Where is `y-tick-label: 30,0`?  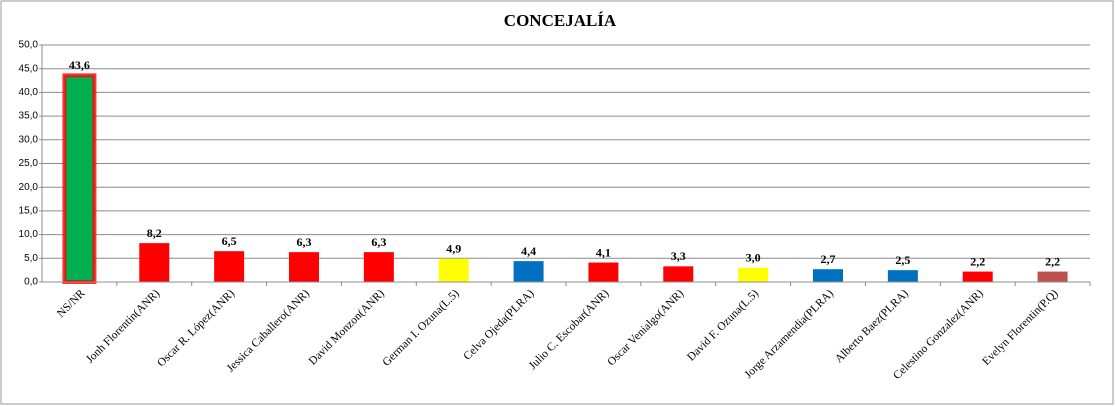 y-tick-label: 30,0 is located at coordinates (29, 139).